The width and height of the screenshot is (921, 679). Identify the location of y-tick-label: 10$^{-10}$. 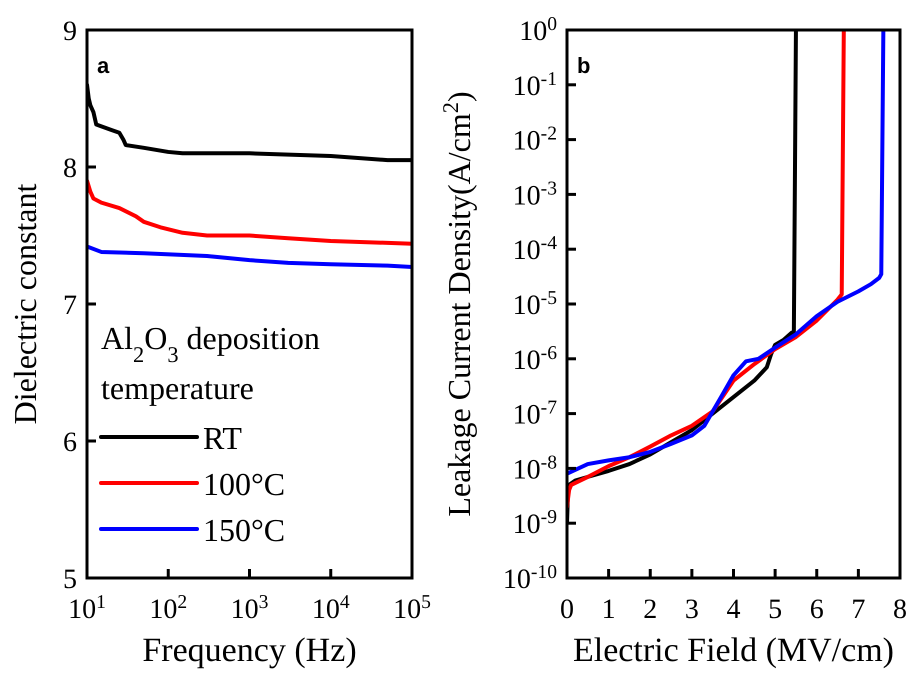
(530, 578).